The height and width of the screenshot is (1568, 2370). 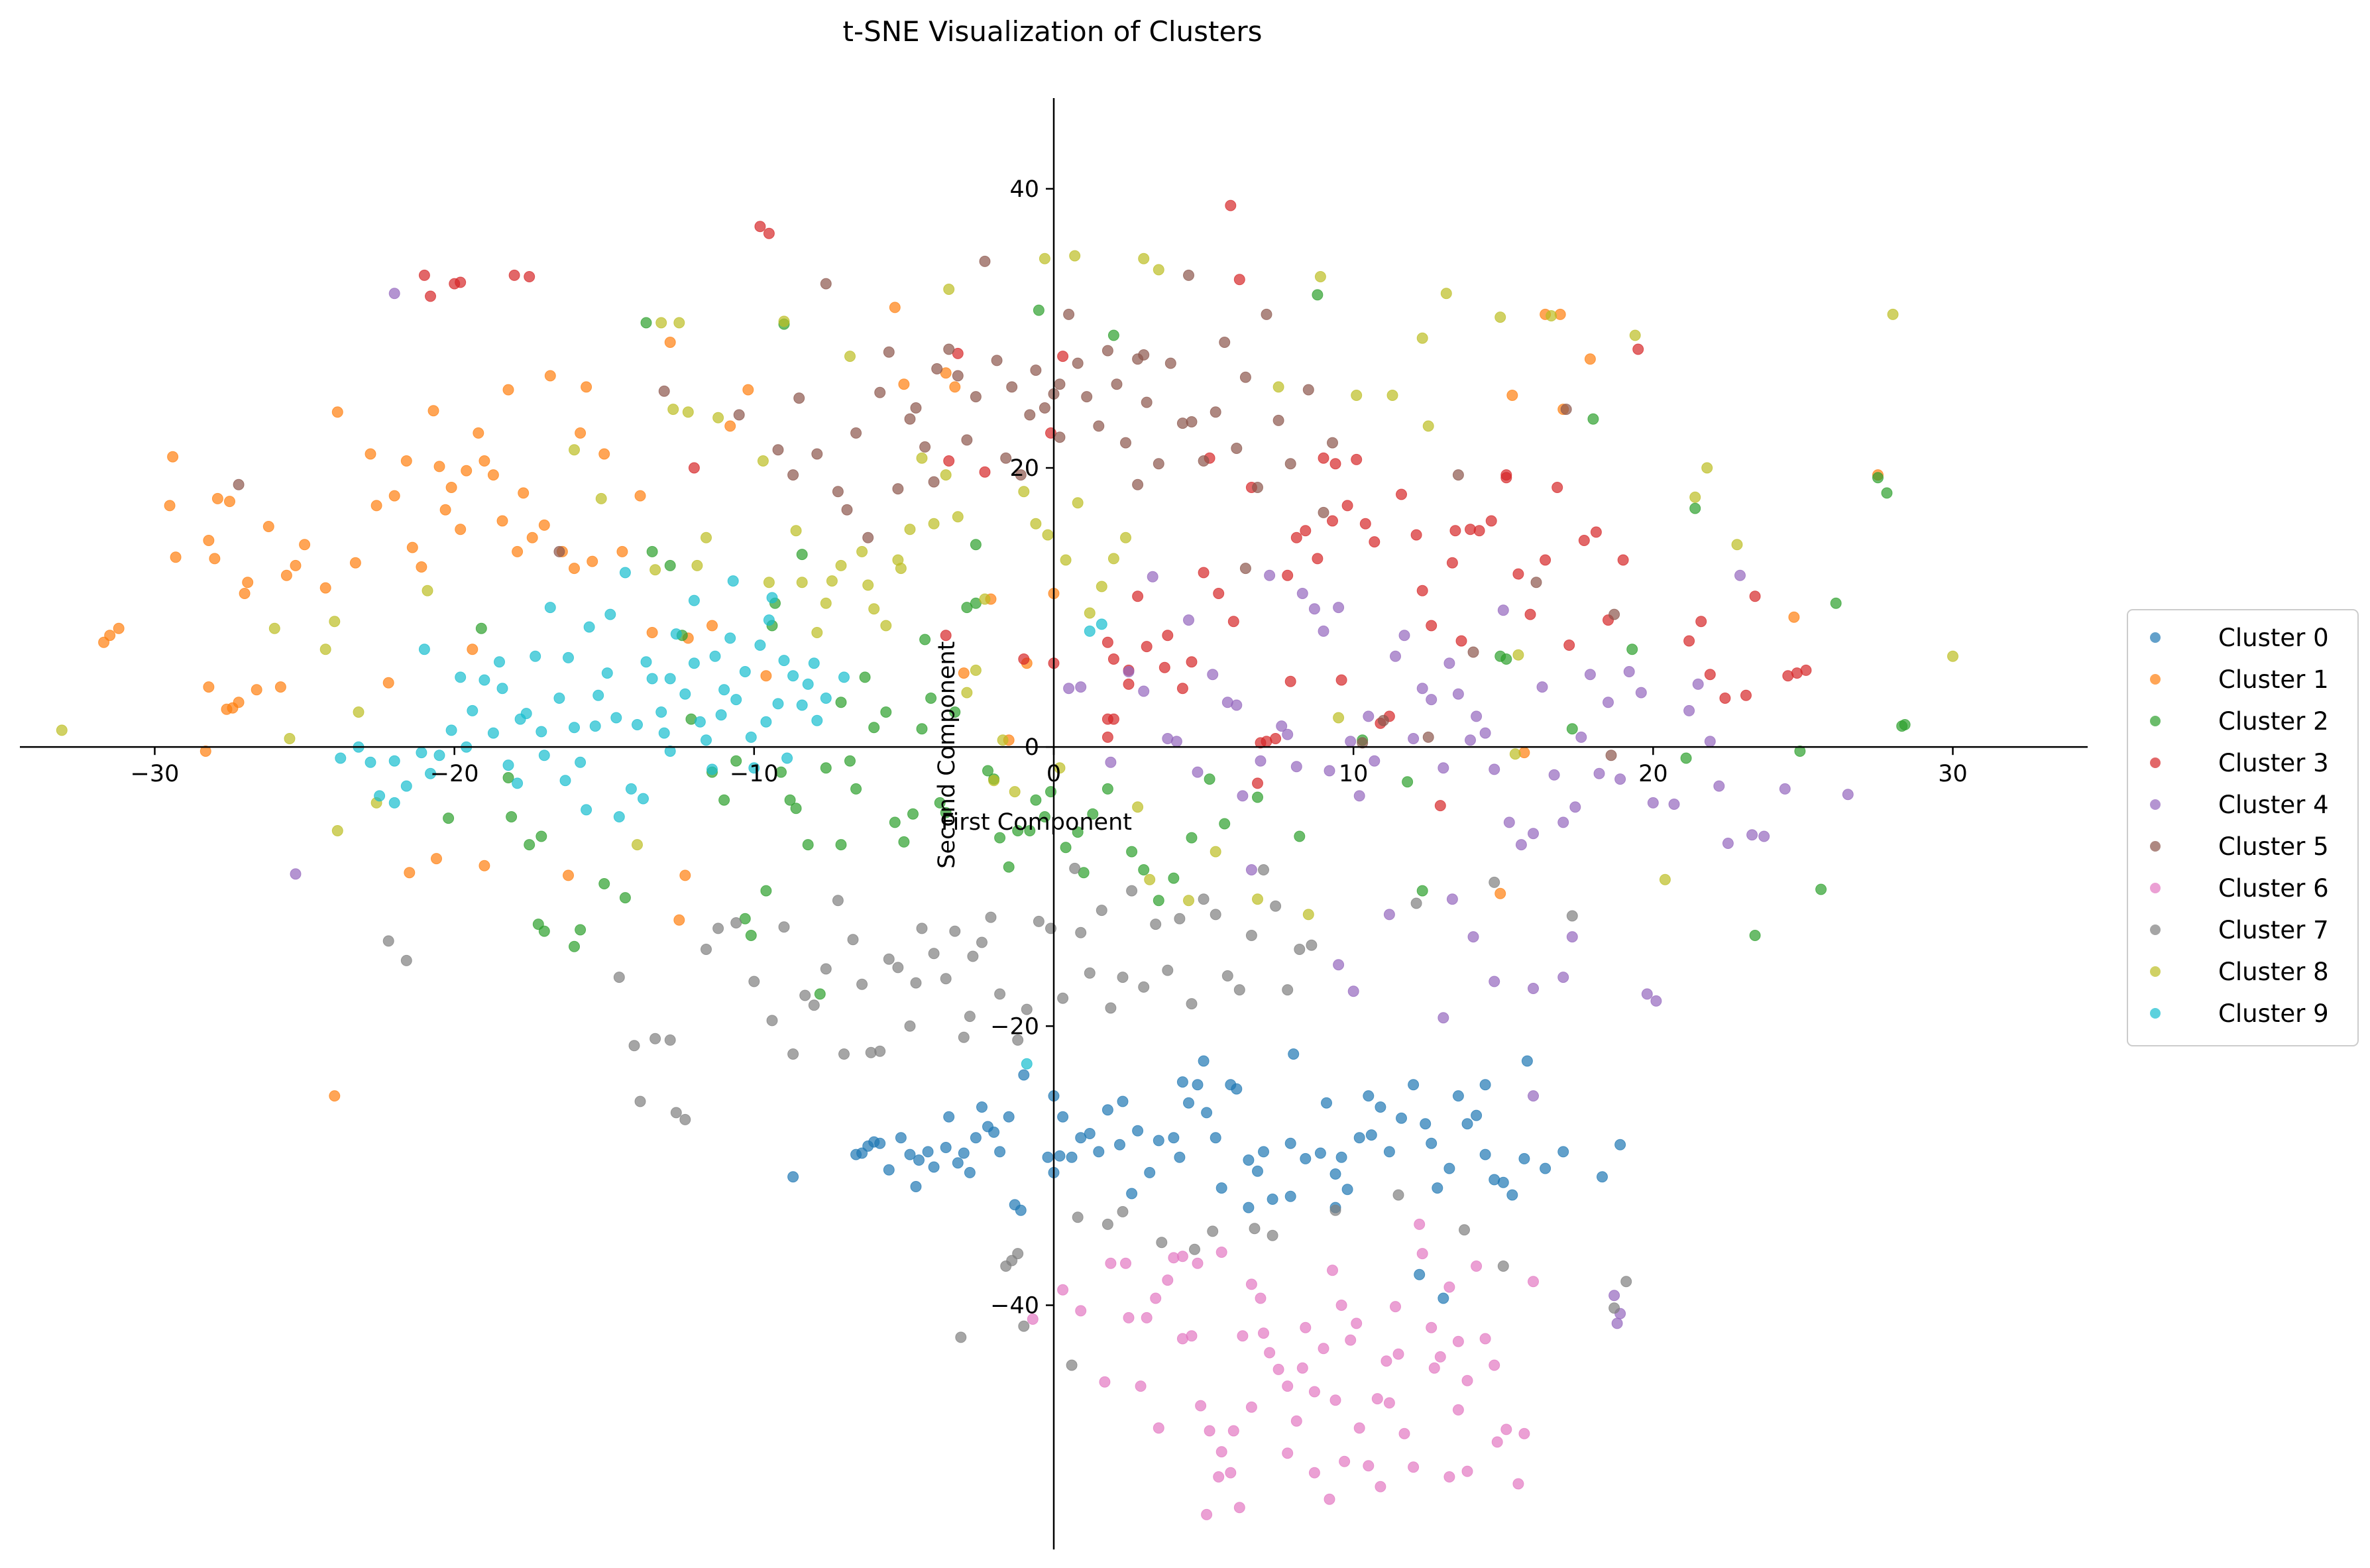 I want to click on y-tick-label: 40, so click(x=1024, y=189).